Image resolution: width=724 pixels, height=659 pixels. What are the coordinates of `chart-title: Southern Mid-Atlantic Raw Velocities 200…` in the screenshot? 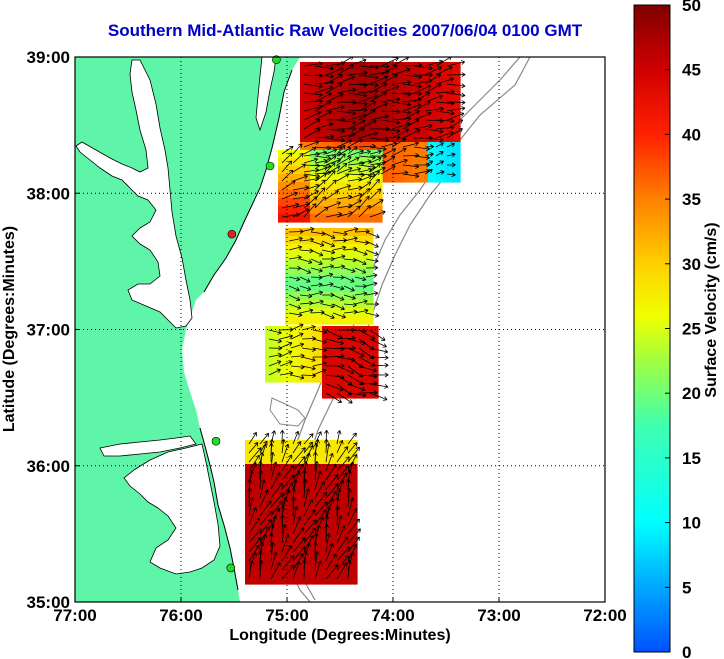 It's located at (345, 30).